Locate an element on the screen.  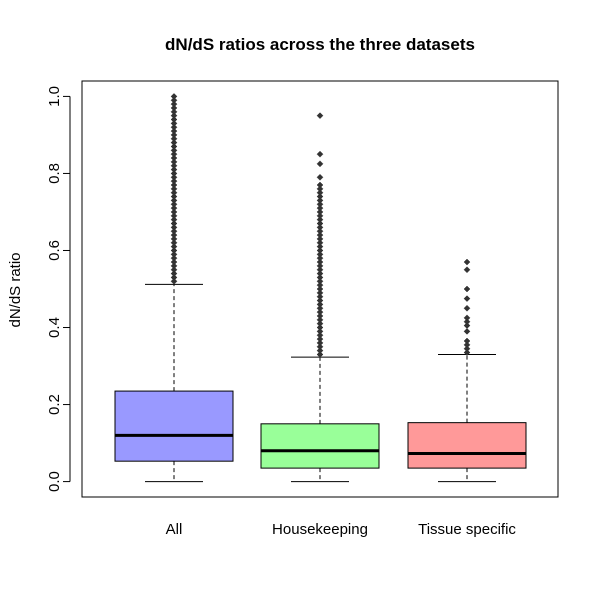
chart-title: dN/dS ratios across the three datasets is located at coordinates (320, 44).